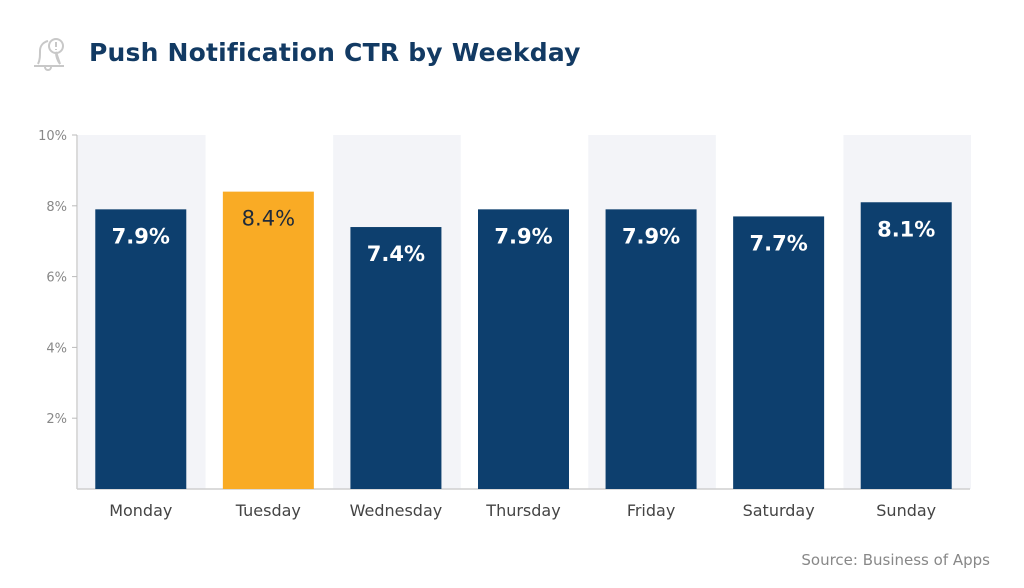  Describe the element at coordinates (523, 349) in the screenshot. I see `bar-thursday` at that location.